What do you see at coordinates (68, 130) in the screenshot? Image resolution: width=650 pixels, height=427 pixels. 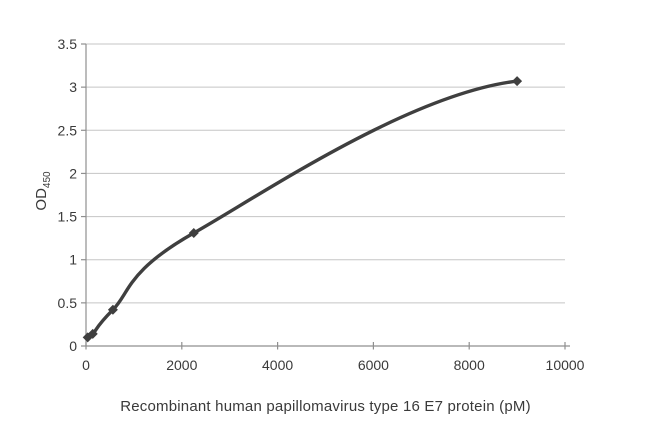 I see `y-tick-label: 2.5` at bounding box center [68, 130].